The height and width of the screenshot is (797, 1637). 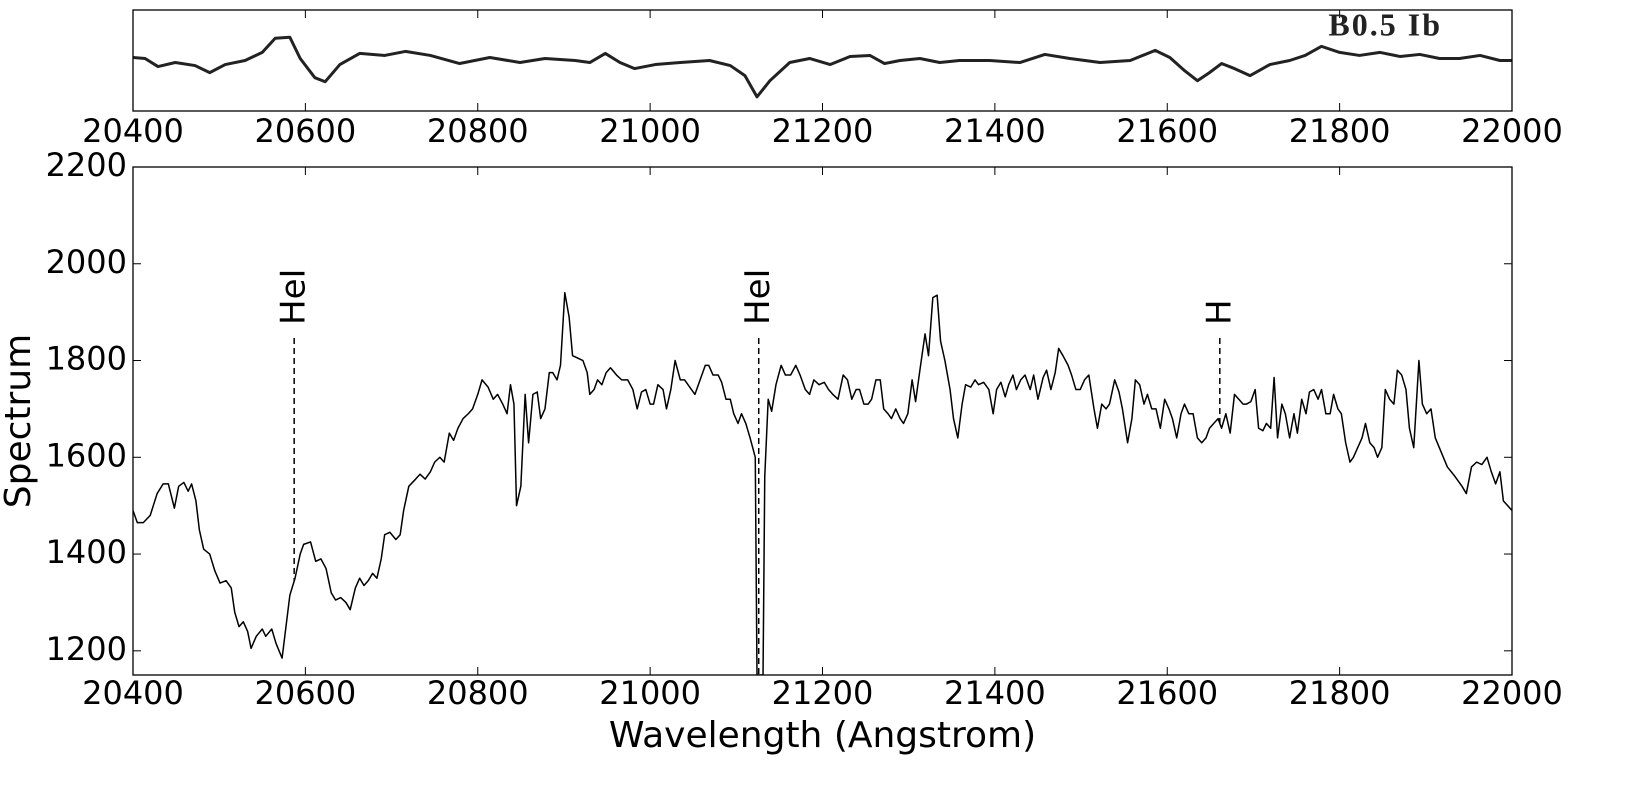 What do you see at coordinates (1385, 24) in the screenshot?
I see `panel-label: B0.5 Ib` at bounding box center [1385, 24].